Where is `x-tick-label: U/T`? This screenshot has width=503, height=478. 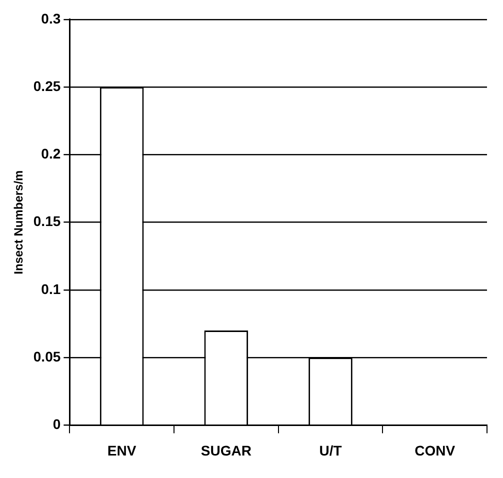 x-tick-label: U/T is located at coordinates (330, 450).